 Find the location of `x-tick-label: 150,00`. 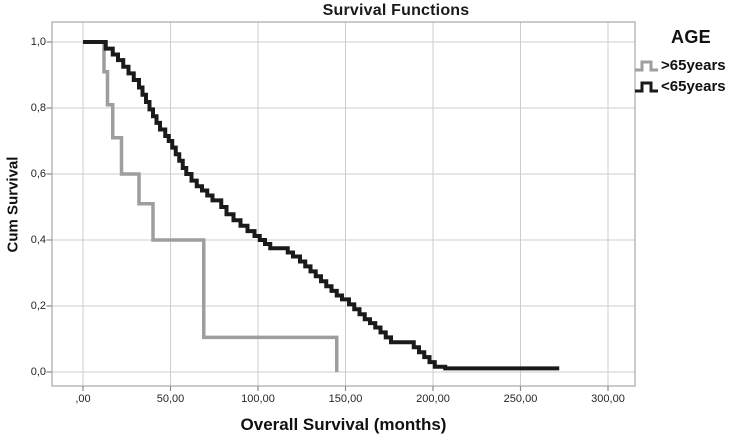

x-tick-label: 150,00 is located at coordinates (345, 399).